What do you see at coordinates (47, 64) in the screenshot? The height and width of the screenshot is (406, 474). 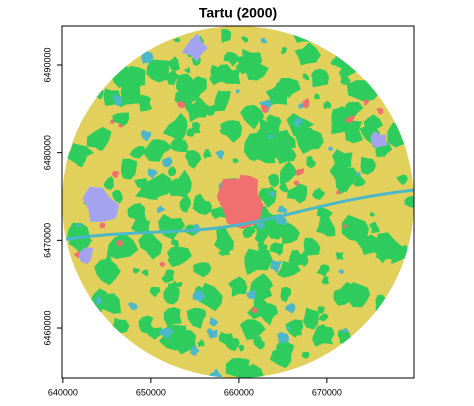 I see `y-tick-label: 6490000` at bounding box center [47, 64].